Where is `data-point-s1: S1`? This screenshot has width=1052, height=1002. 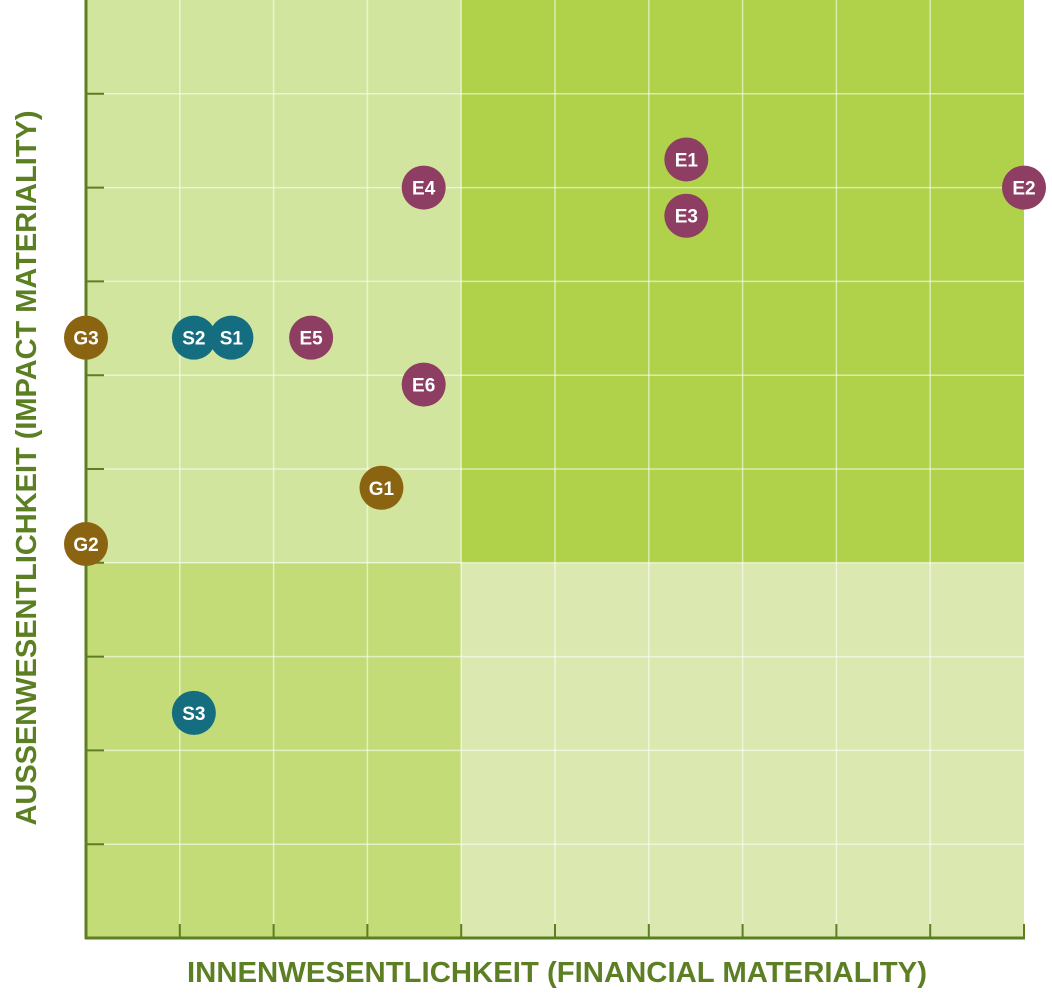
data-point-s1: S1 is located at coordinates (231, 337).